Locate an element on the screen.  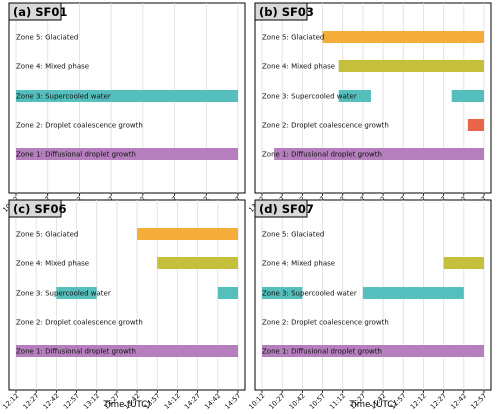
panel-title: (a) SF01 is located at coordinates (40, 12).